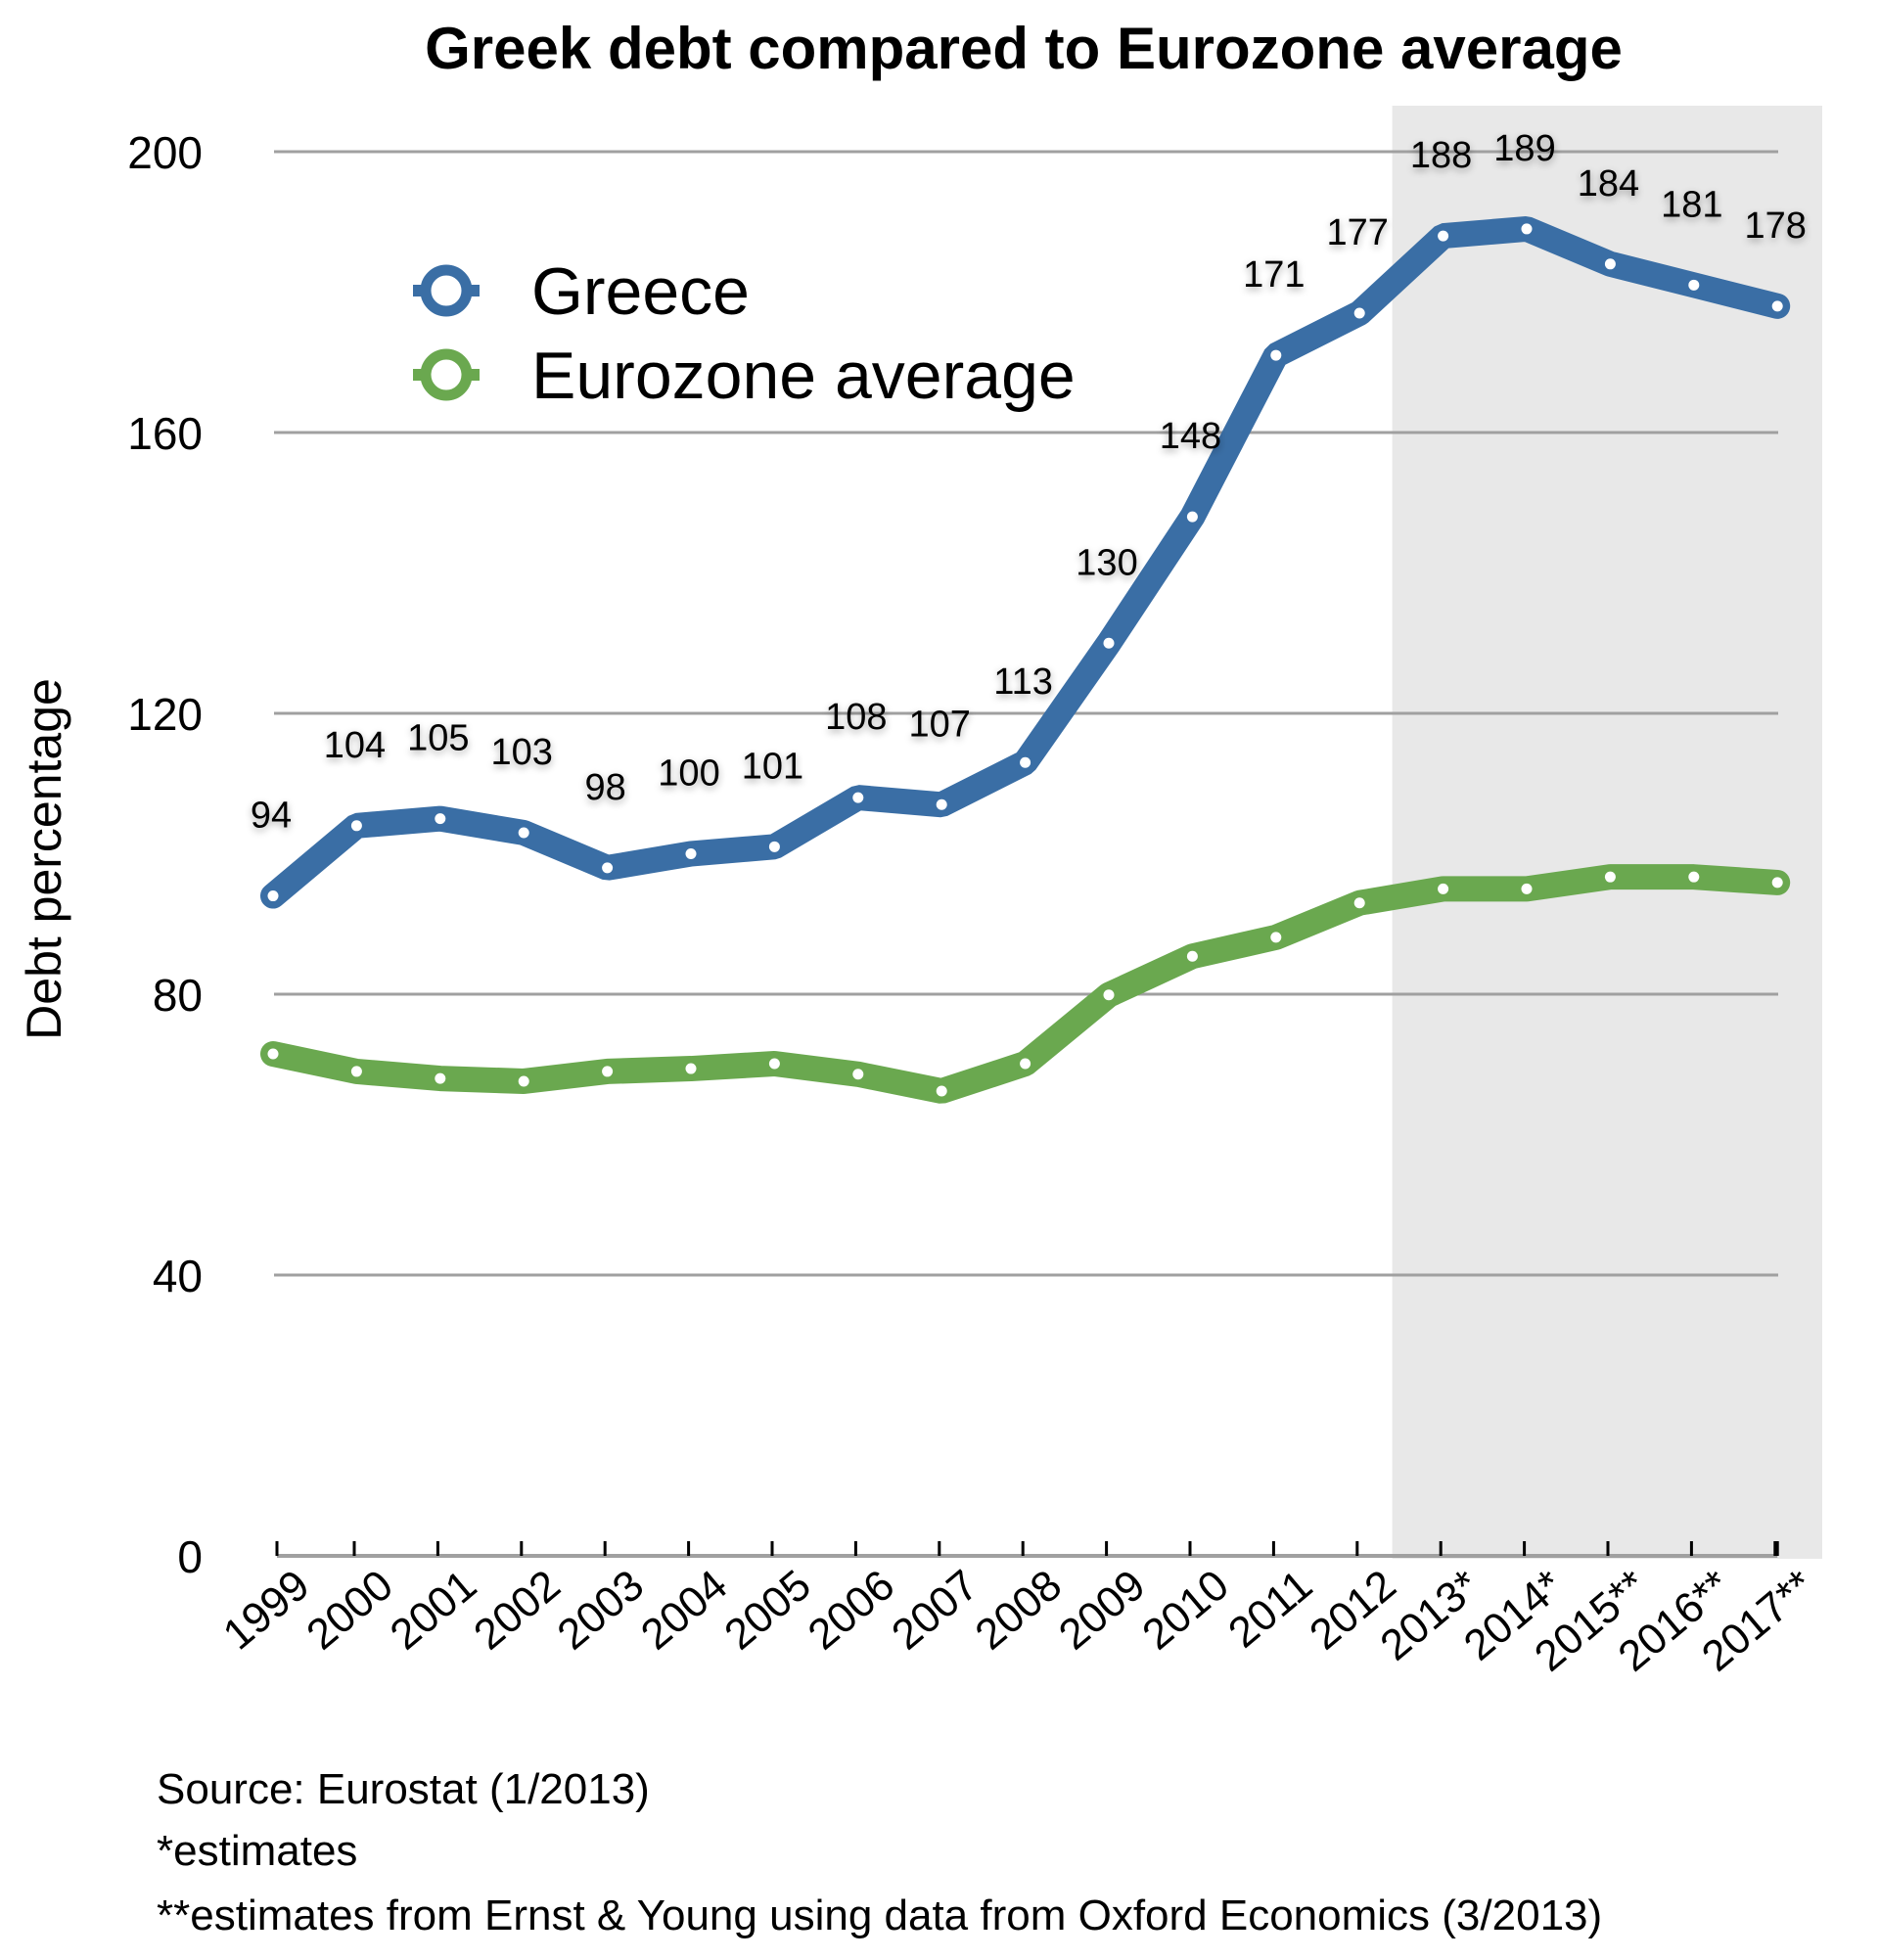  Describe the element at coordinates (349, 1610) in the screenshot. I see `x-tick-label-2000: 2000` at that location.